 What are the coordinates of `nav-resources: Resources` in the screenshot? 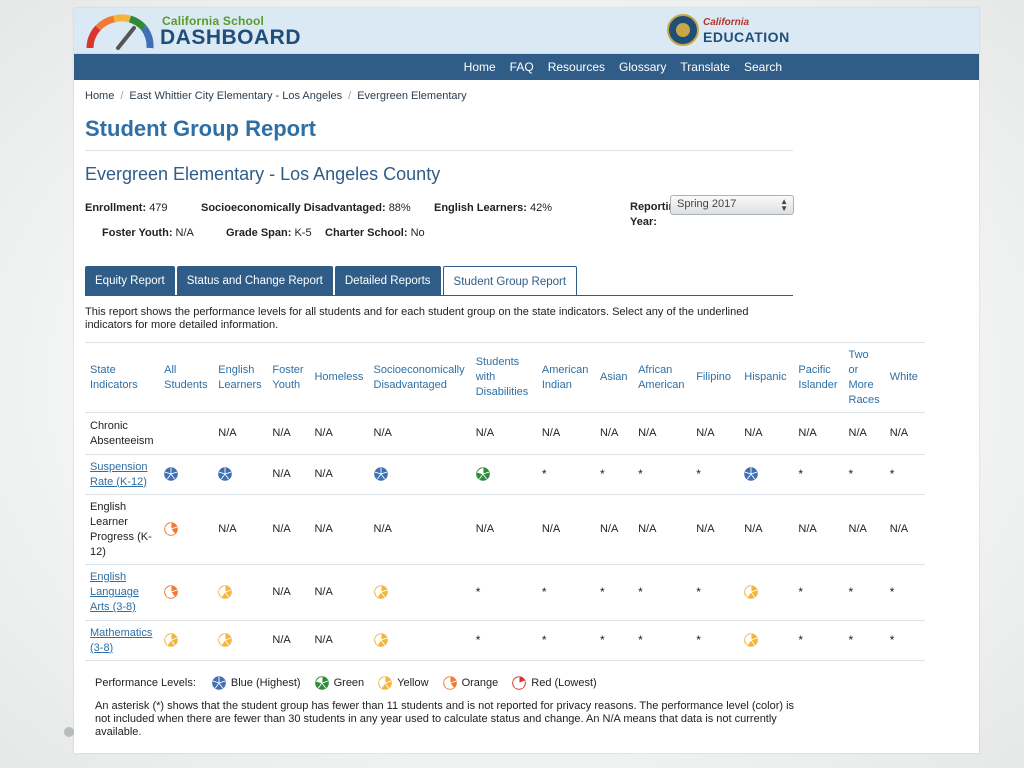 It's located at (576, 67).